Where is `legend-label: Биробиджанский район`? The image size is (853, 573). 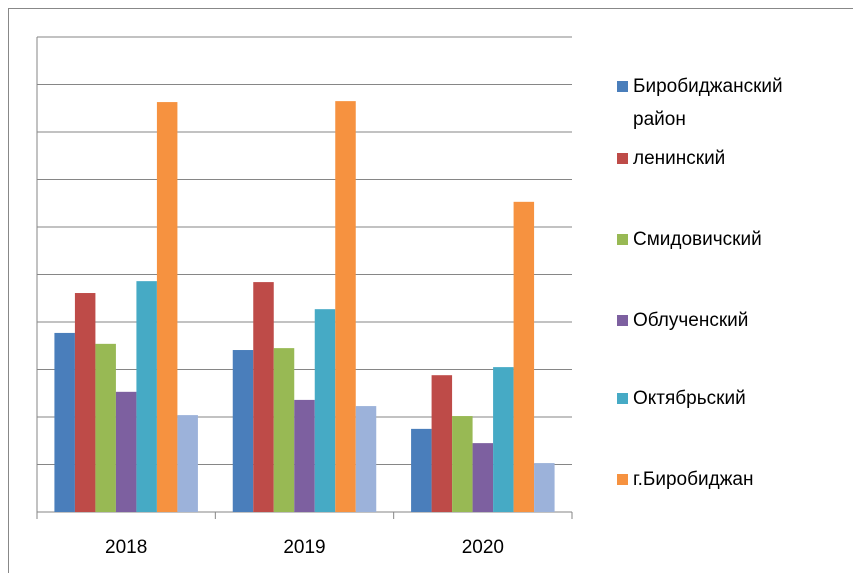 legend-label: Биробиджанский район is located at coordinates (708, 103).